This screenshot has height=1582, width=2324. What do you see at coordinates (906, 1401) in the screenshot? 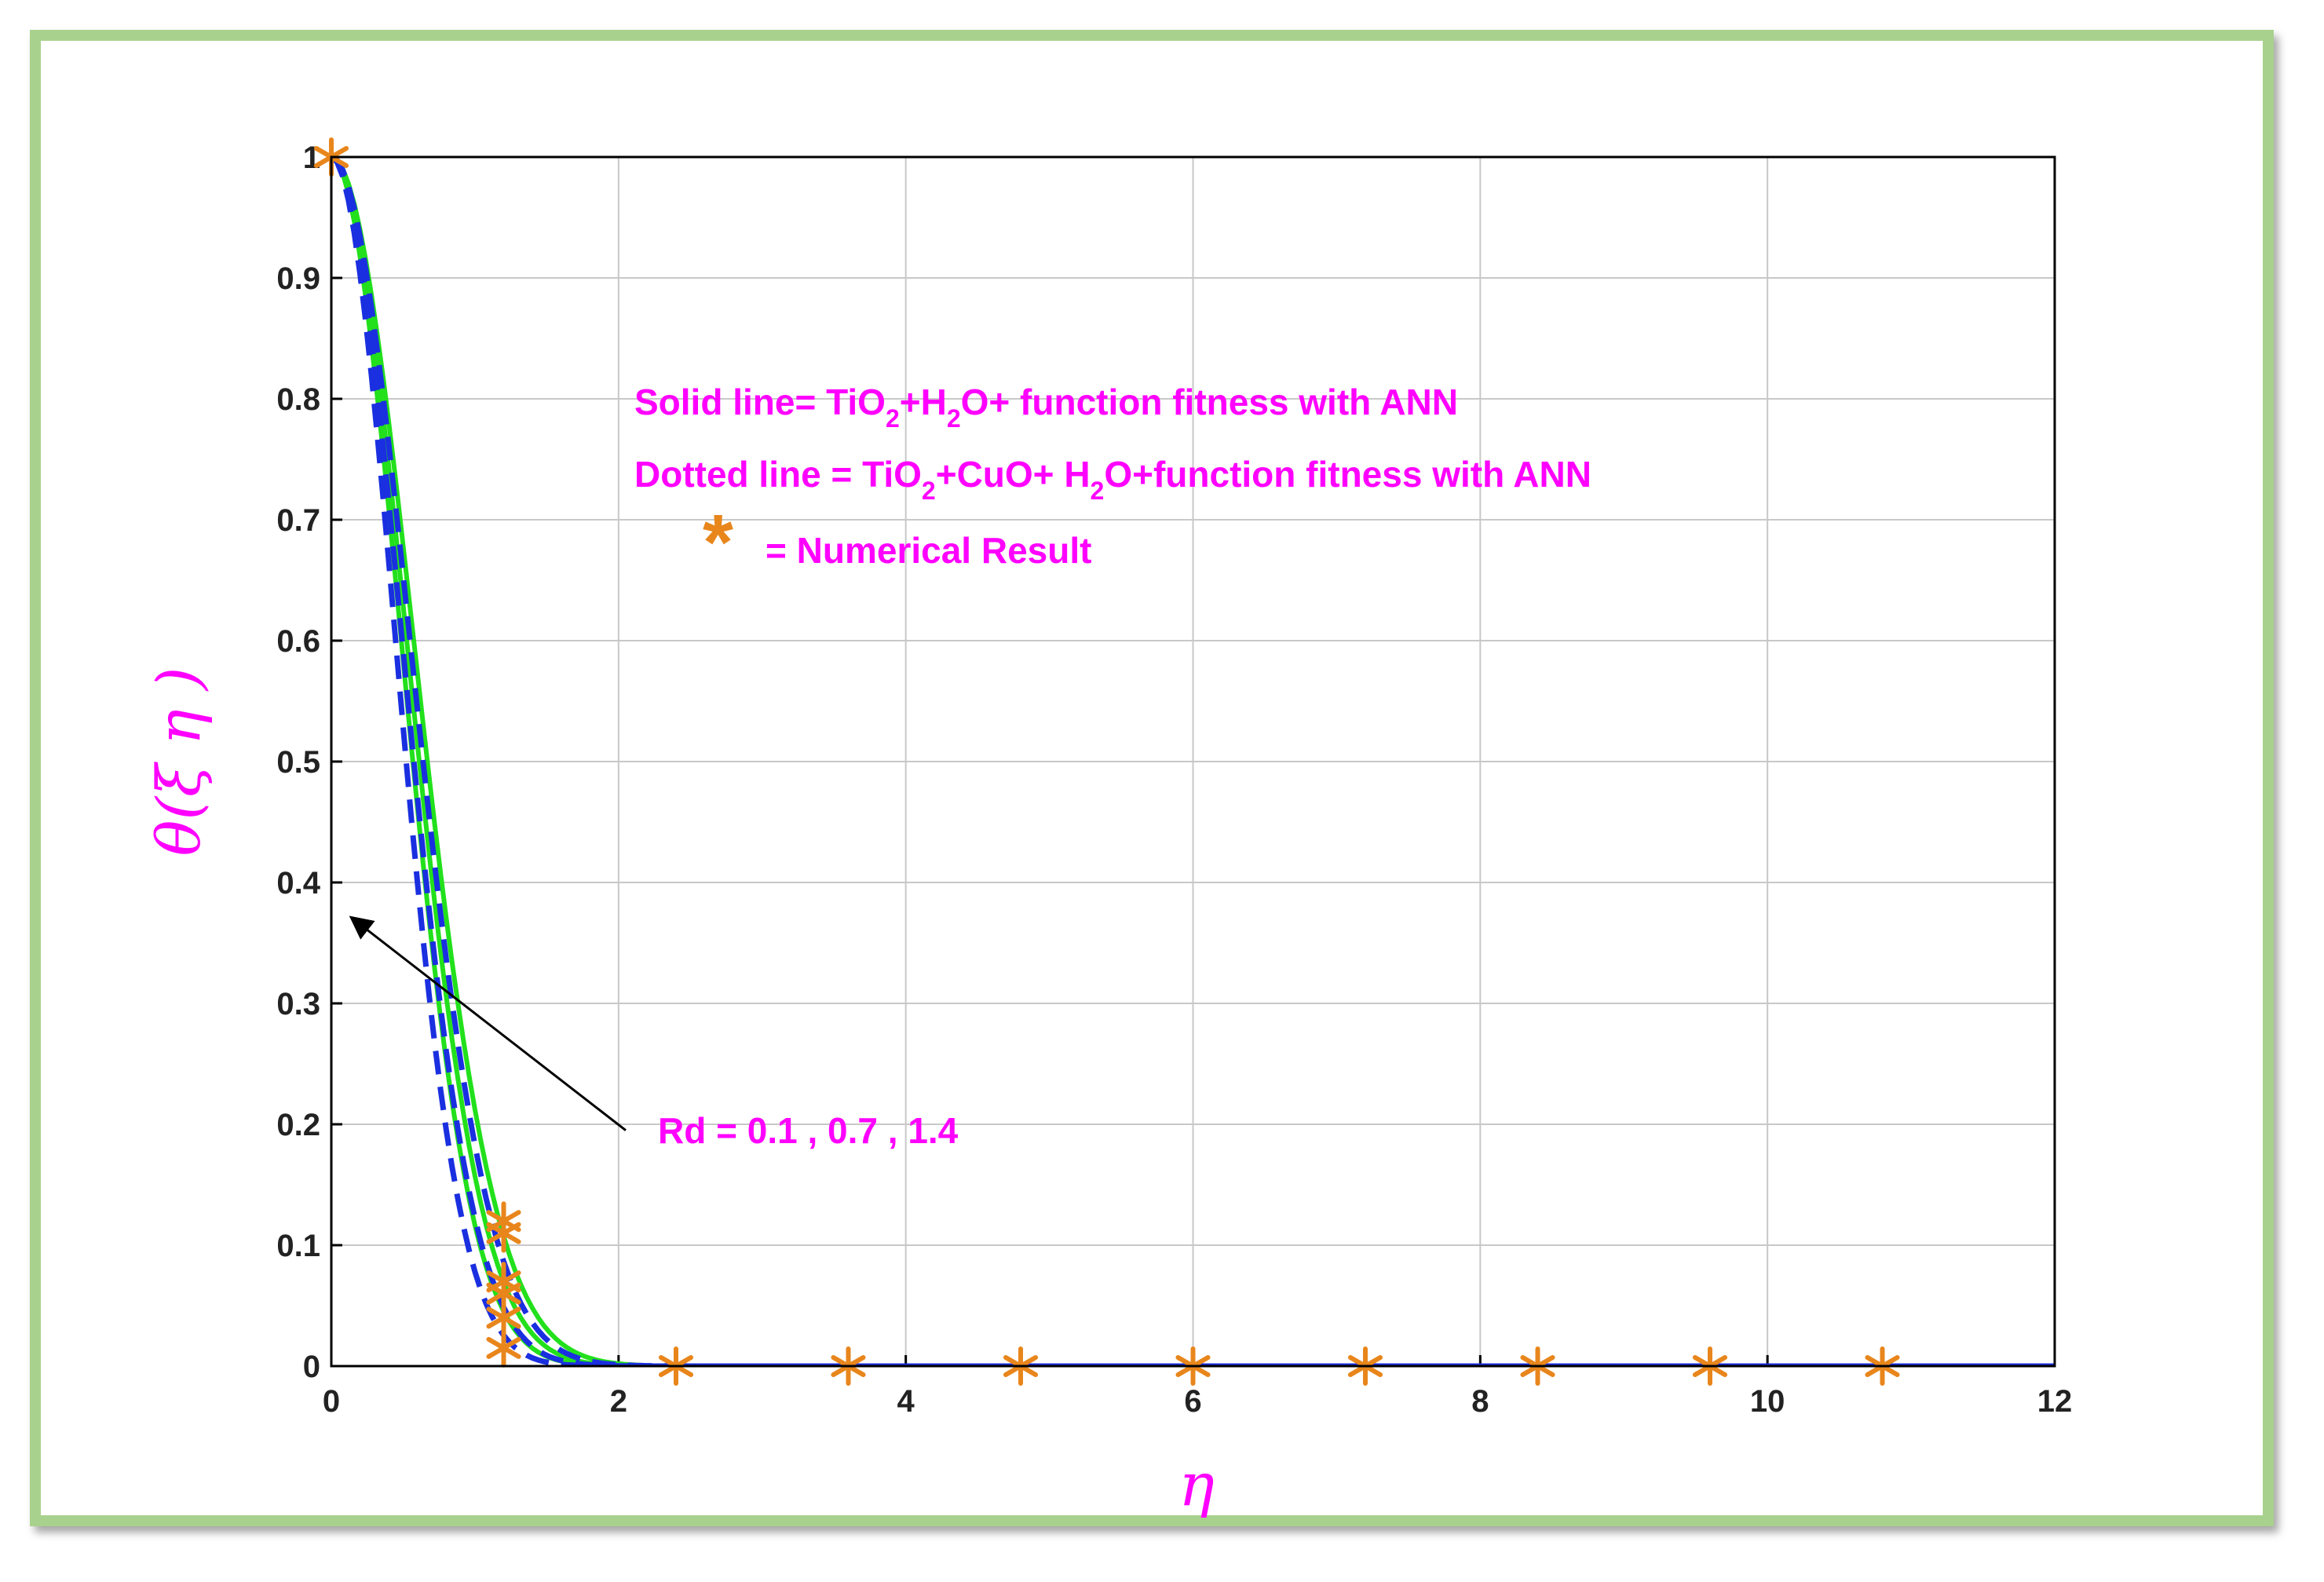
I see `x-tick-label: 4` at bounding box center [906, 1401].